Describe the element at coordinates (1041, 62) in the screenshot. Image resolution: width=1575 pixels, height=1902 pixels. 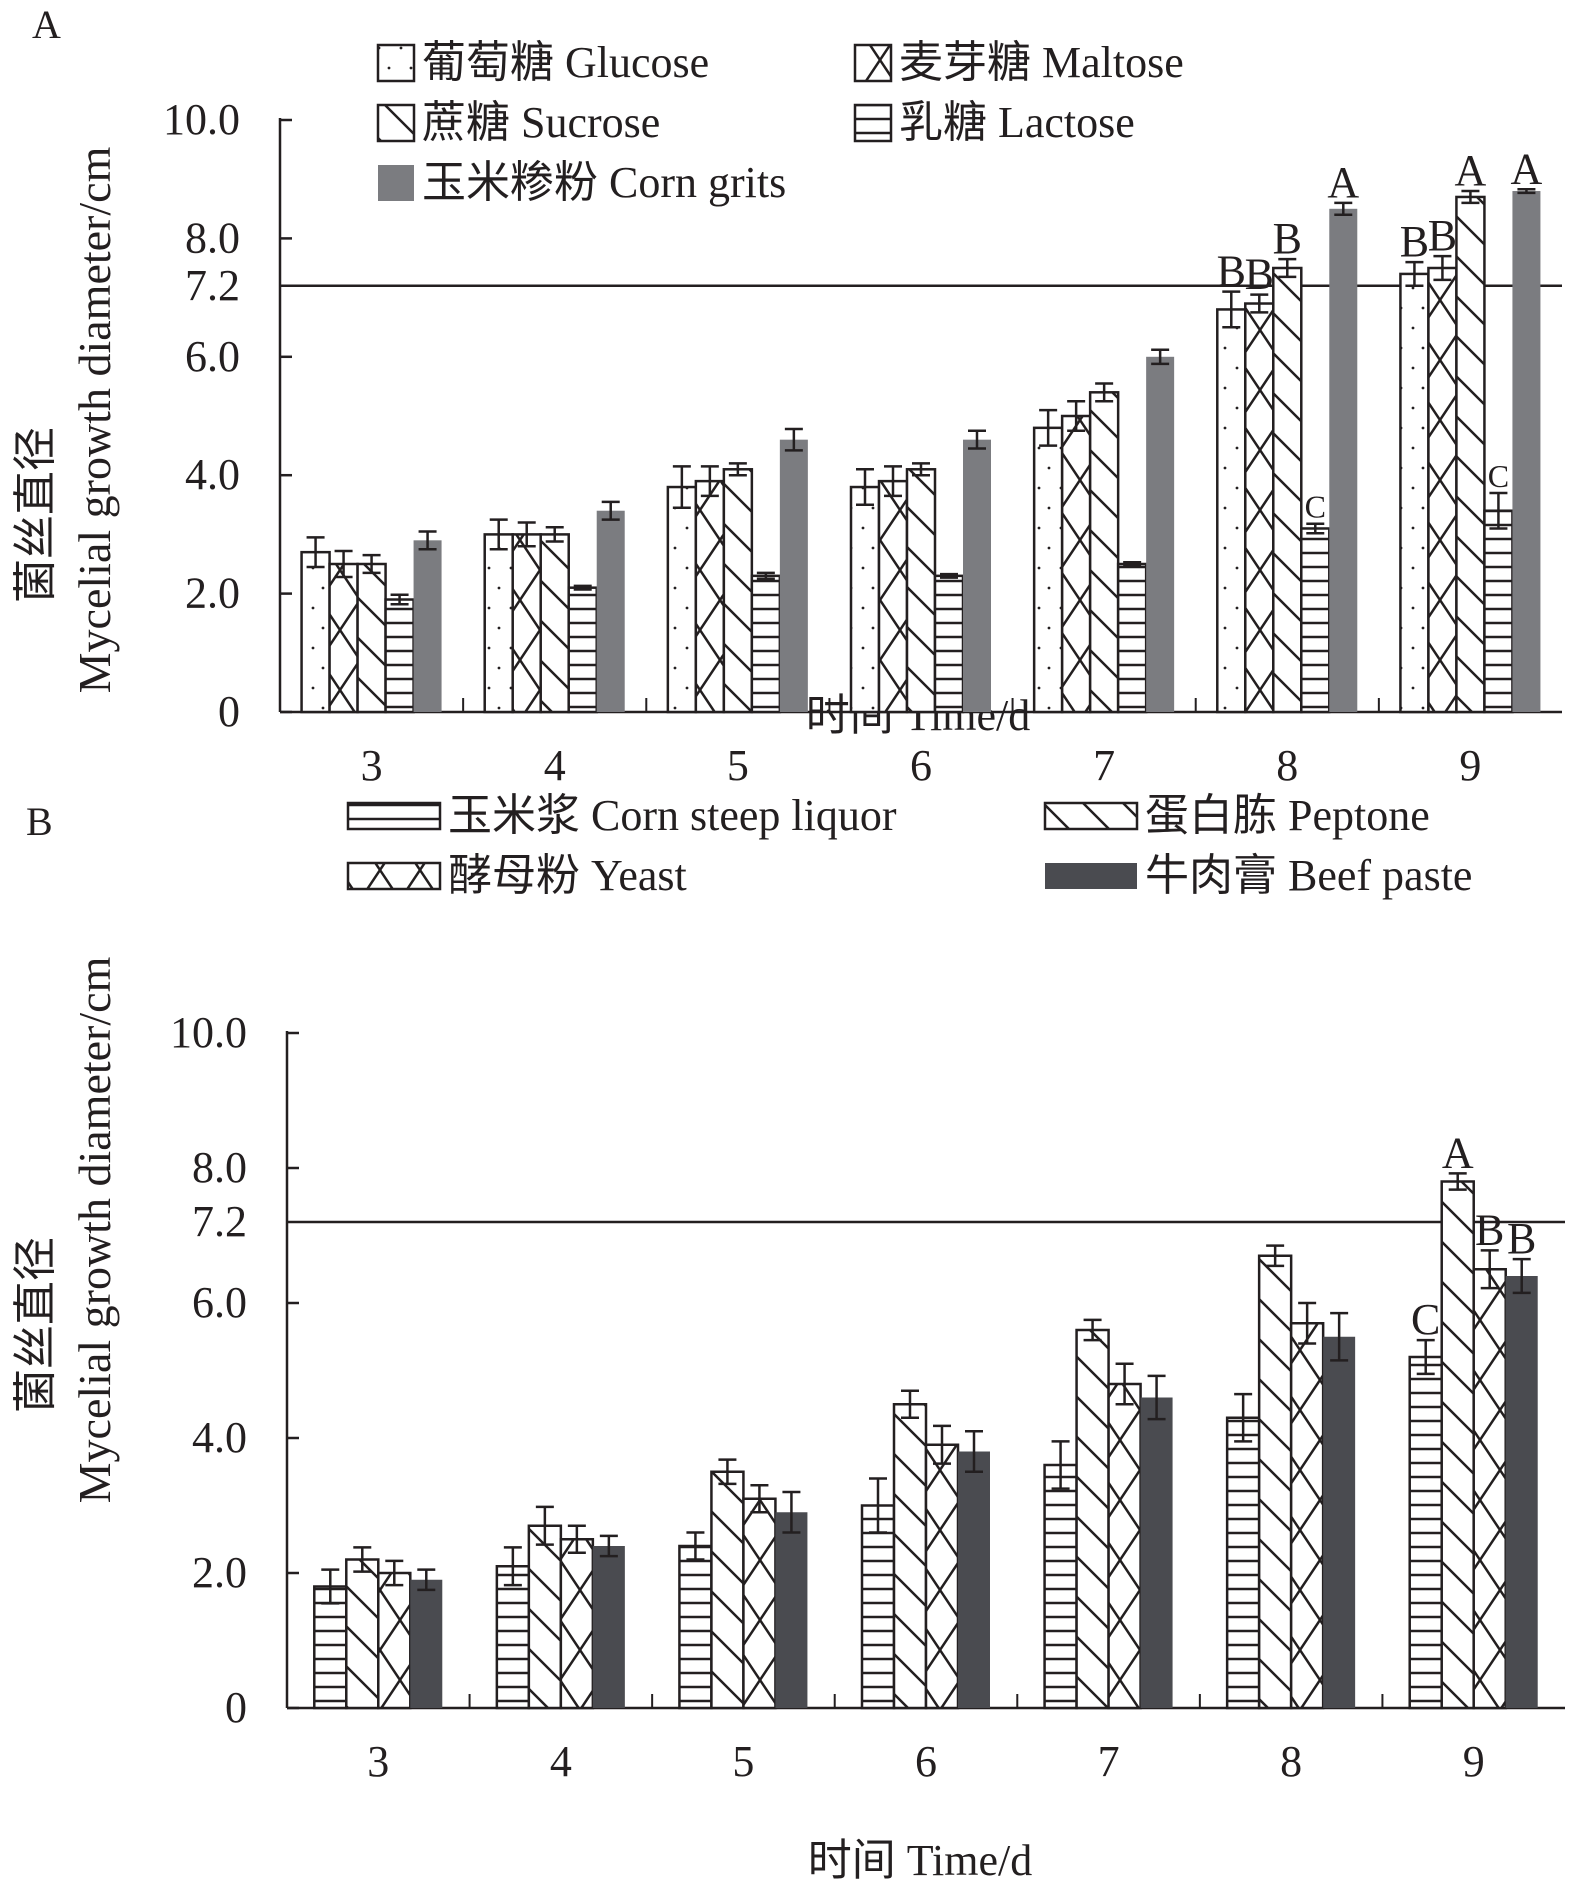
I see `legend-label: 麦芽糖 Maltose` at that location.